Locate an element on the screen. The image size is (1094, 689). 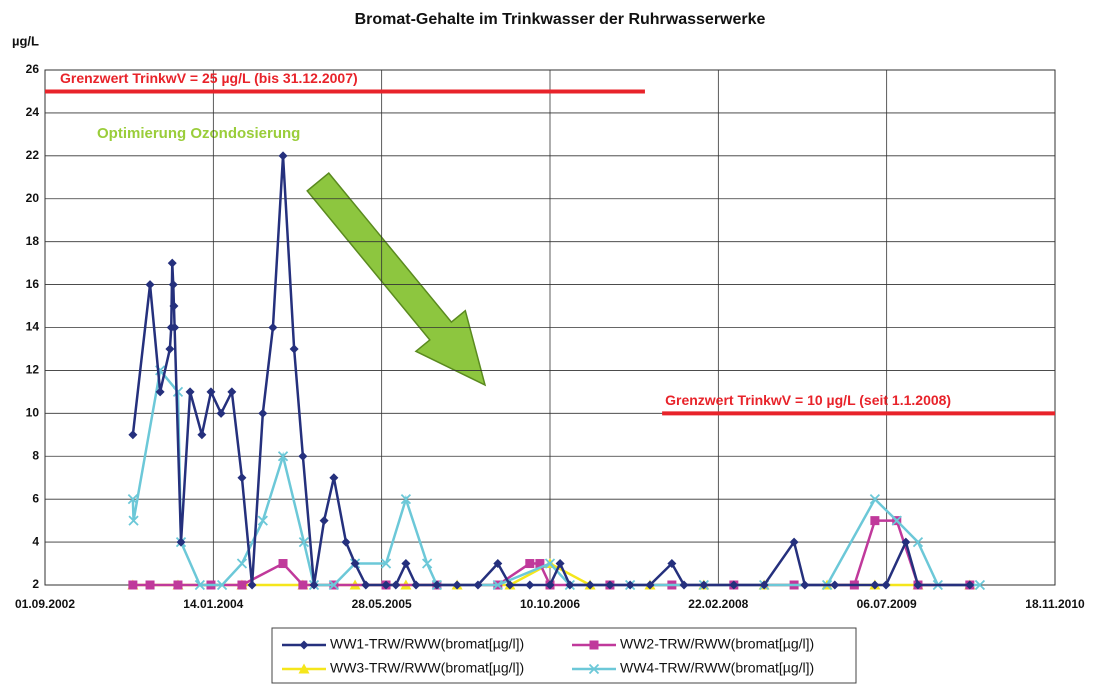
y-tick-label: 4 is located at coordinates (35, 541).